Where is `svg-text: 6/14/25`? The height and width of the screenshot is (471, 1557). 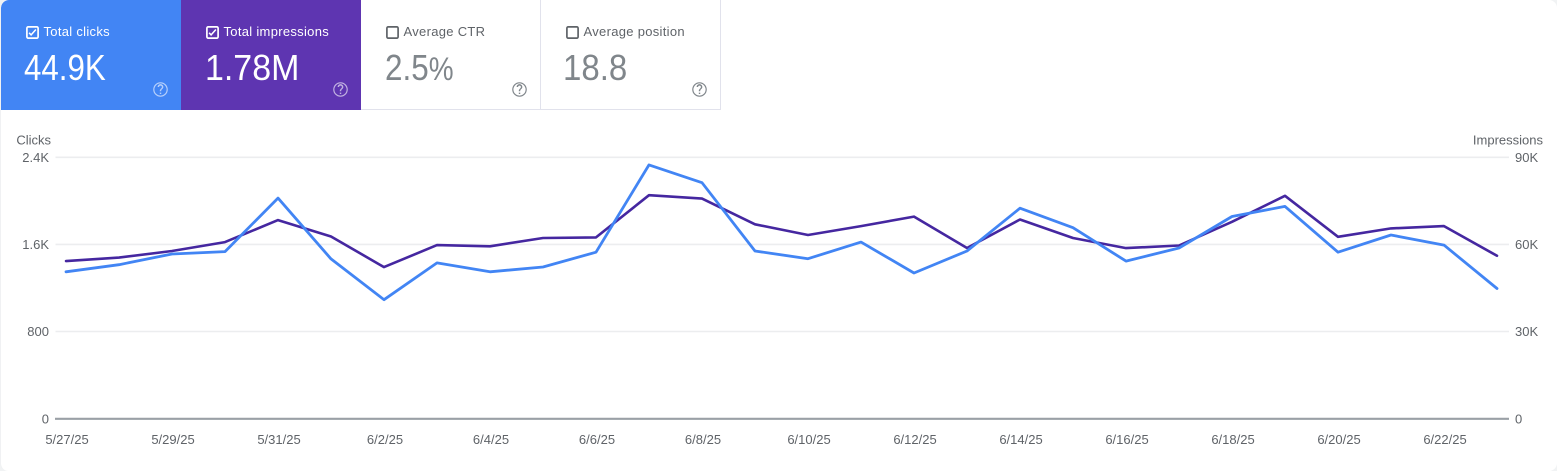
svg-text: 6/14/25 is located at coordinates (1020, 439).